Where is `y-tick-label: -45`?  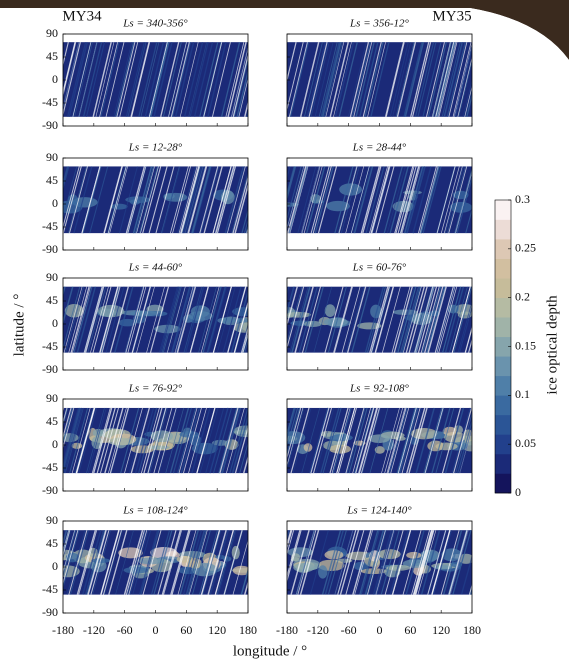
y-tick-label: -45 is located at coordinates (50, 226).